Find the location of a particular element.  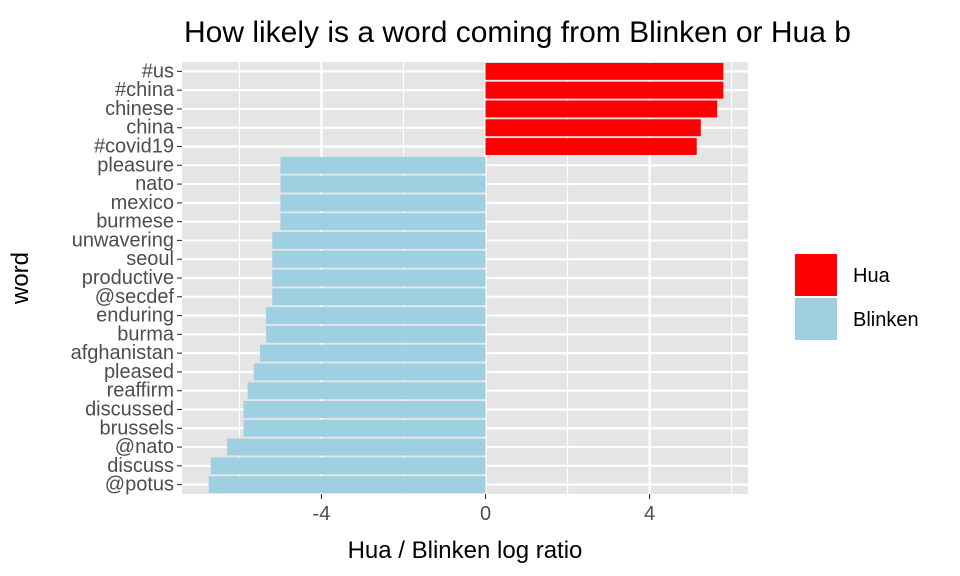

y-axis-title: word is located at coordinates (20, 278).